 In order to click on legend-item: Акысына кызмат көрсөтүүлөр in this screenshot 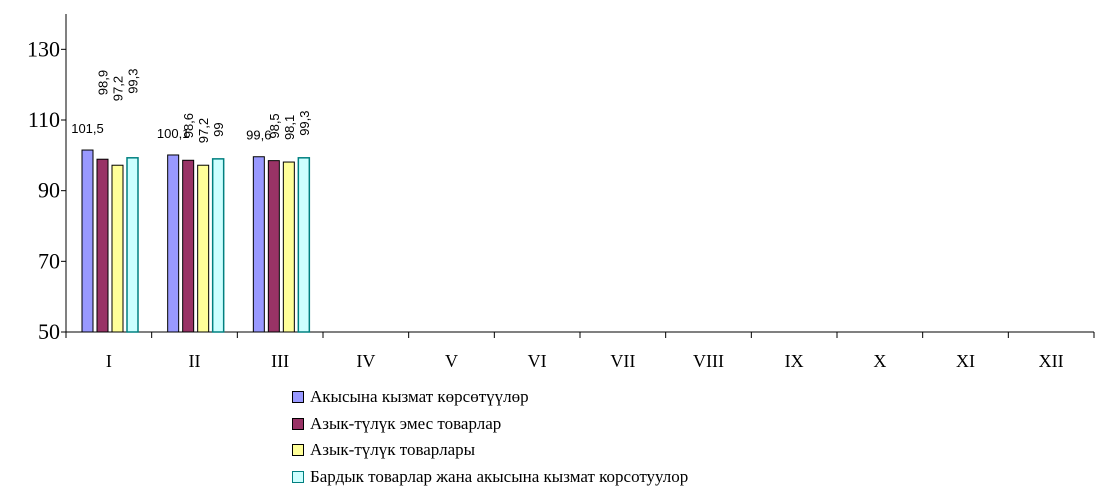, I will do `click(490, 397)`.